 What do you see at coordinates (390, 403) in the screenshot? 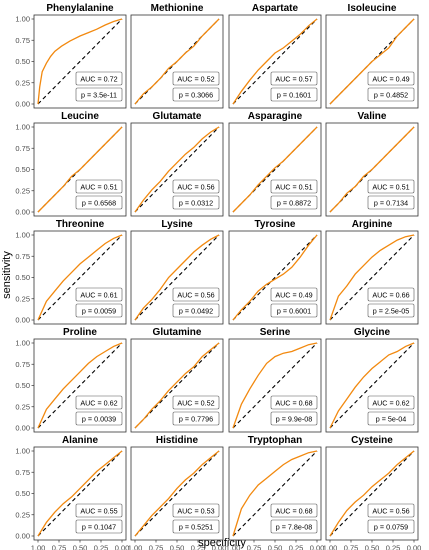
I see `auc-label: AUC = 0.62` at bounding box center [390, 403].